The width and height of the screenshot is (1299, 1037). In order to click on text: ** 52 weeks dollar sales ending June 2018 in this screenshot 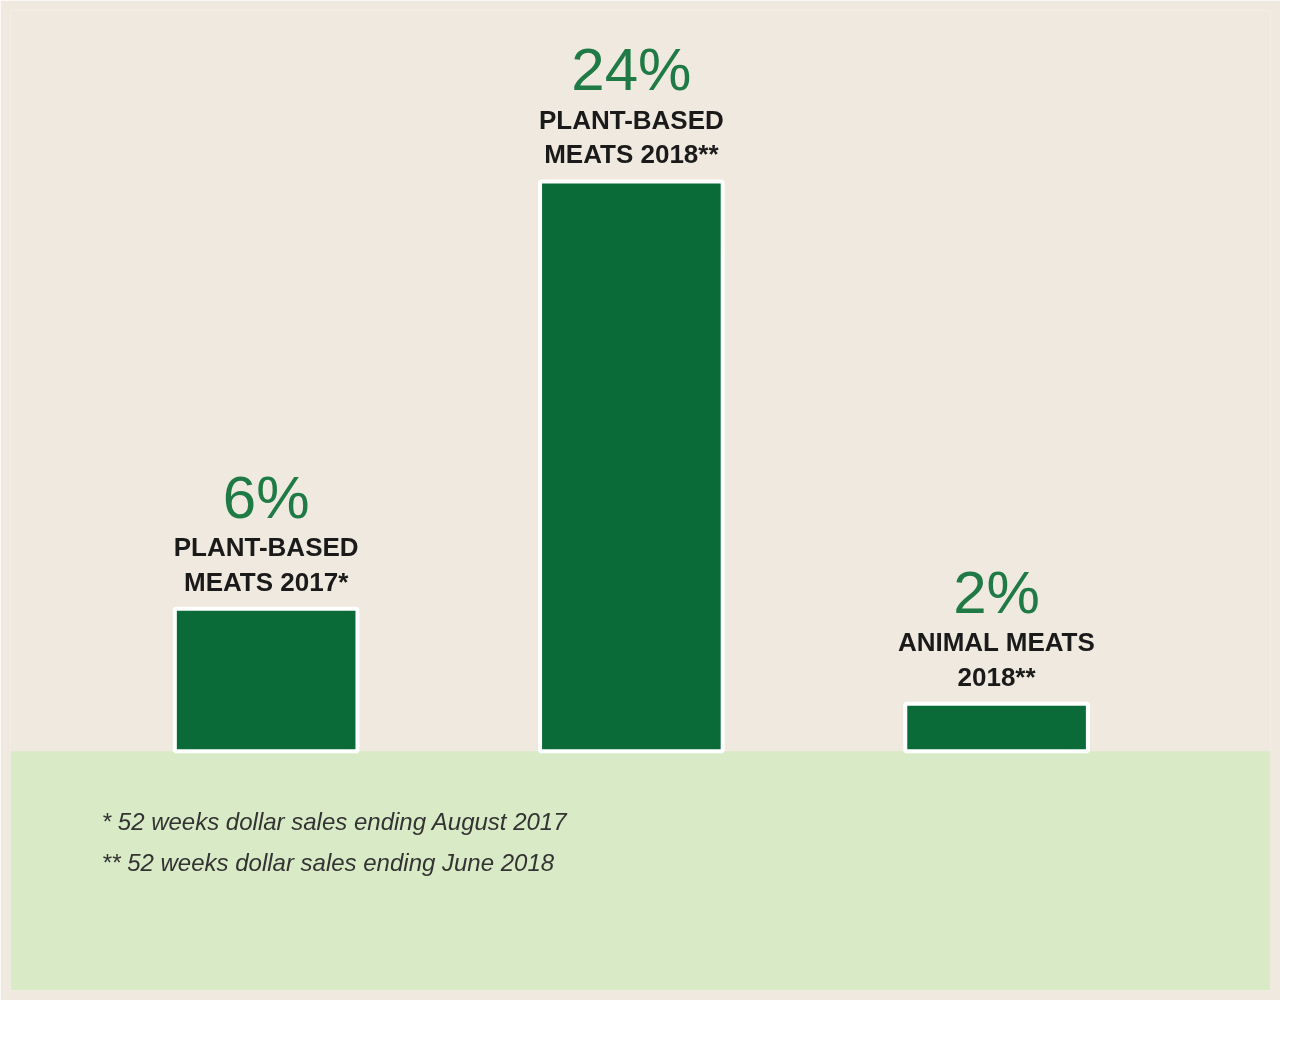, I will do `click(328, 862)`.